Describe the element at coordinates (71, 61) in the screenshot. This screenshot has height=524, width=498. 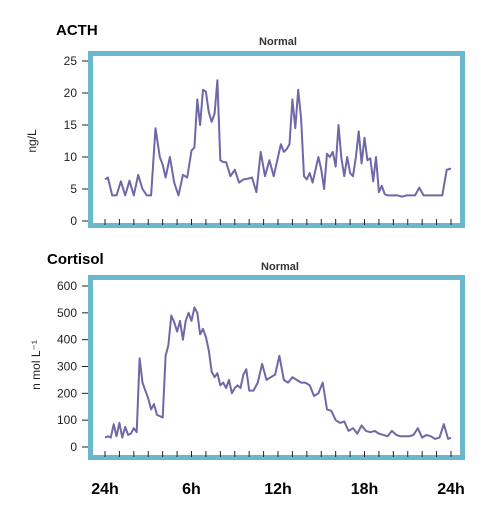
I see `acth-y-tick-label: 25` at that location.